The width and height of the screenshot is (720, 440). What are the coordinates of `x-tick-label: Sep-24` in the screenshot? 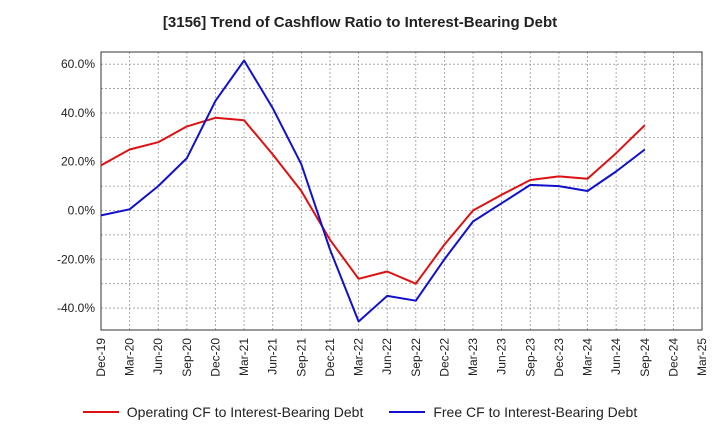 It's located at (645, 357).